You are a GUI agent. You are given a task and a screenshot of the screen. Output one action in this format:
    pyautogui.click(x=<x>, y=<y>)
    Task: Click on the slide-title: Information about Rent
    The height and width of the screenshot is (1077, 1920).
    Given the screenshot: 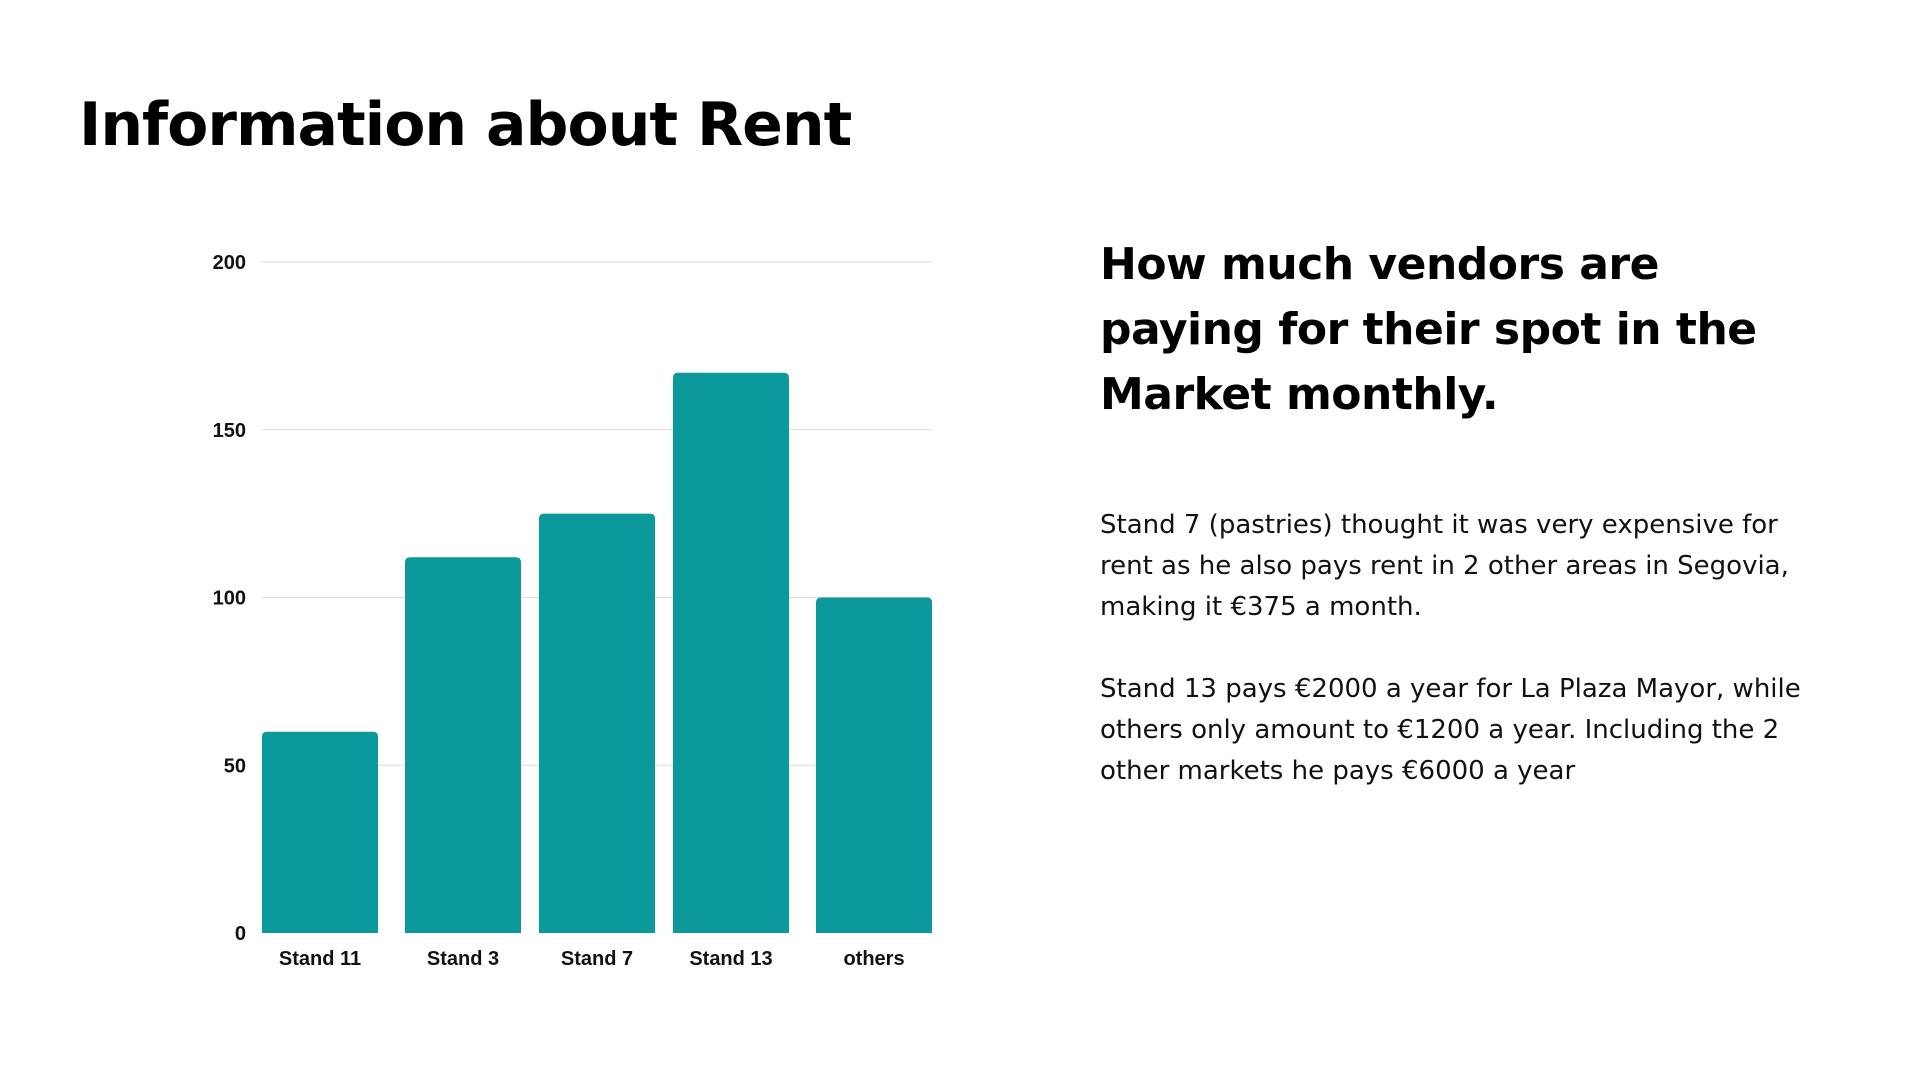 What is the action you would take?
    pyautogui.click(x=465, y=125)
    